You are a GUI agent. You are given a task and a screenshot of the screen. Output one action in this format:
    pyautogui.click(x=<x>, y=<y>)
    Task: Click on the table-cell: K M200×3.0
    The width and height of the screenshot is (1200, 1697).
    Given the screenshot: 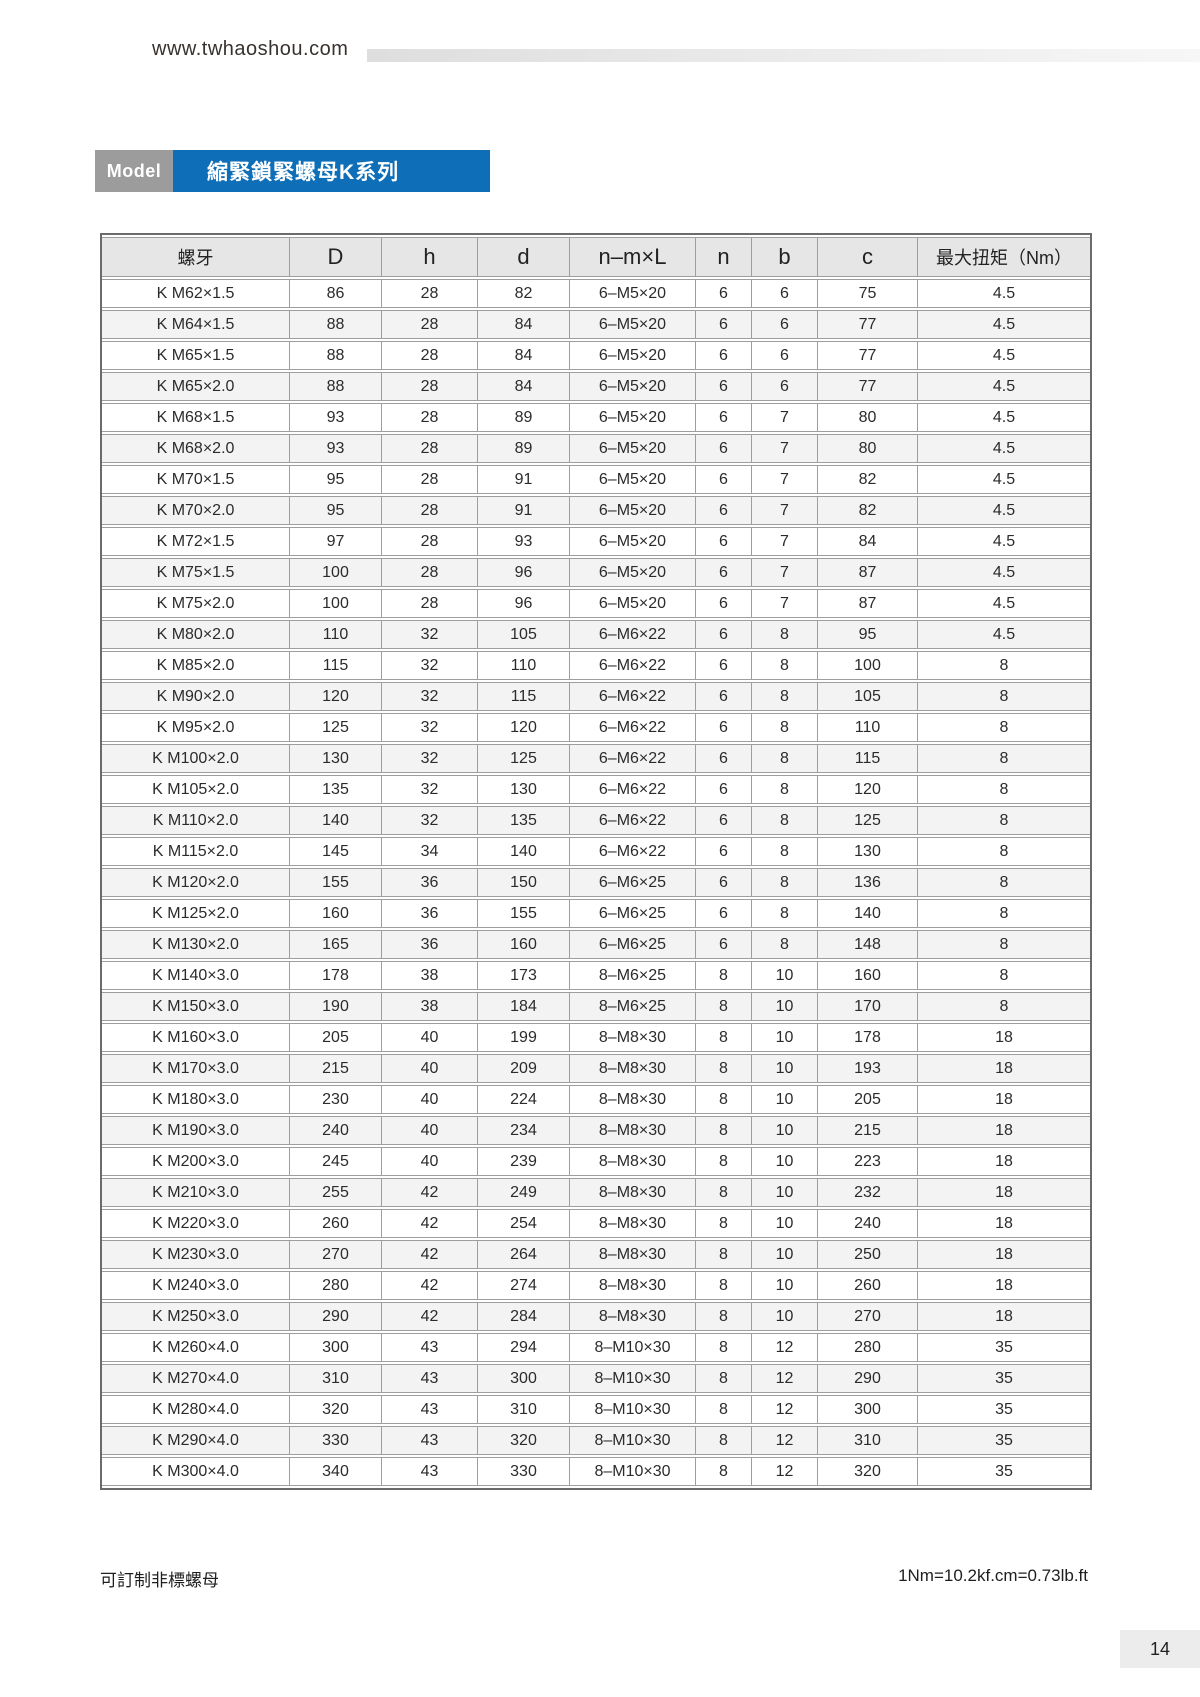 What is the action you would take?
    pyautogui.click(x=196, y=1161)
    